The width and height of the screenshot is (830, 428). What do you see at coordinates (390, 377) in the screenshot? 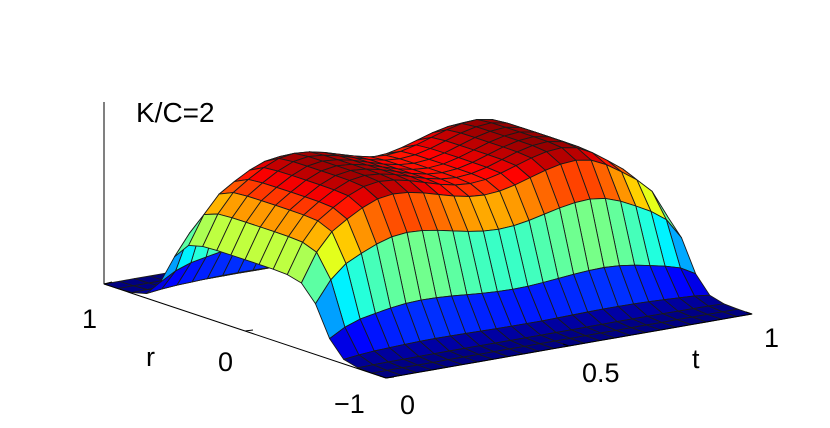
I see `r-tick-mark-neg1` at bounding box center [390, 377].